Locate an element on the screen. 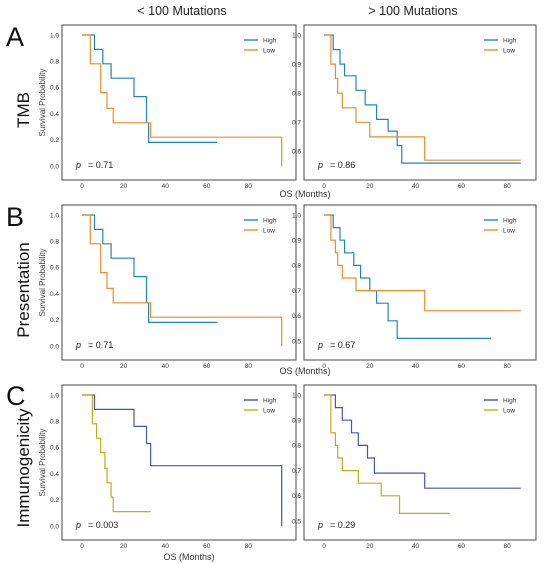  p-value-text: = 0.86 is located at coordinates (342, 165).